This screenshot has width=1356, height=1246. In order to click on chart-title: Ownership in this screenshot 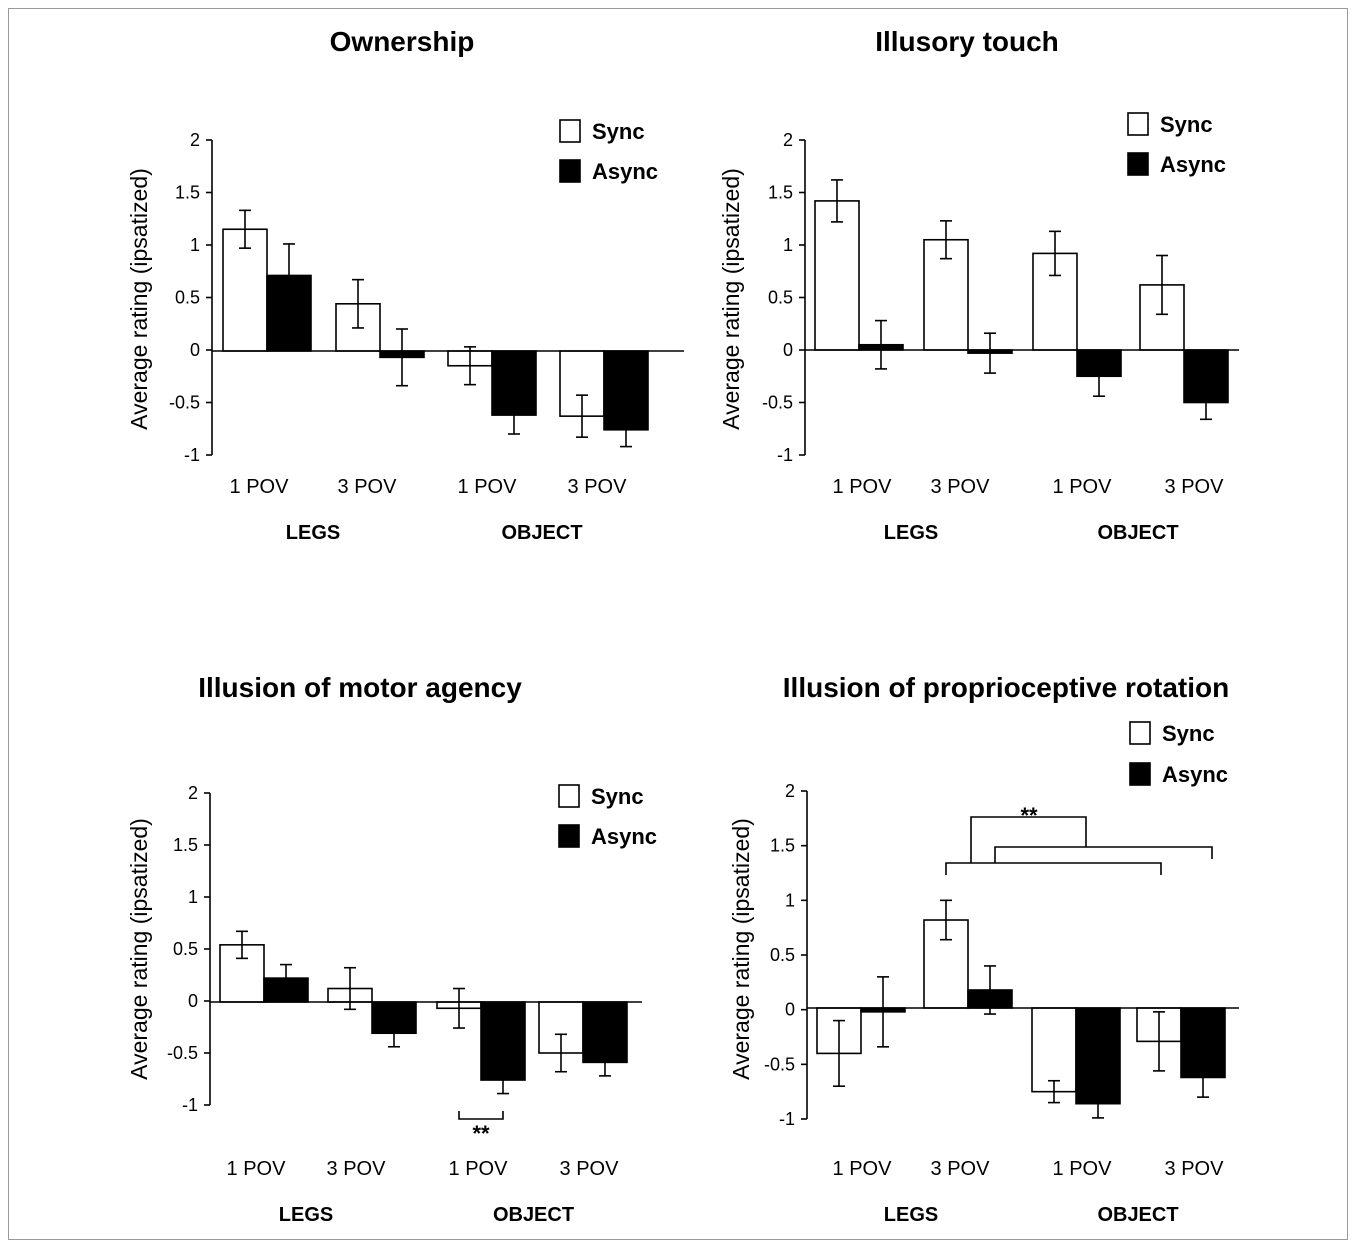, I will do `click(402, 41)`.